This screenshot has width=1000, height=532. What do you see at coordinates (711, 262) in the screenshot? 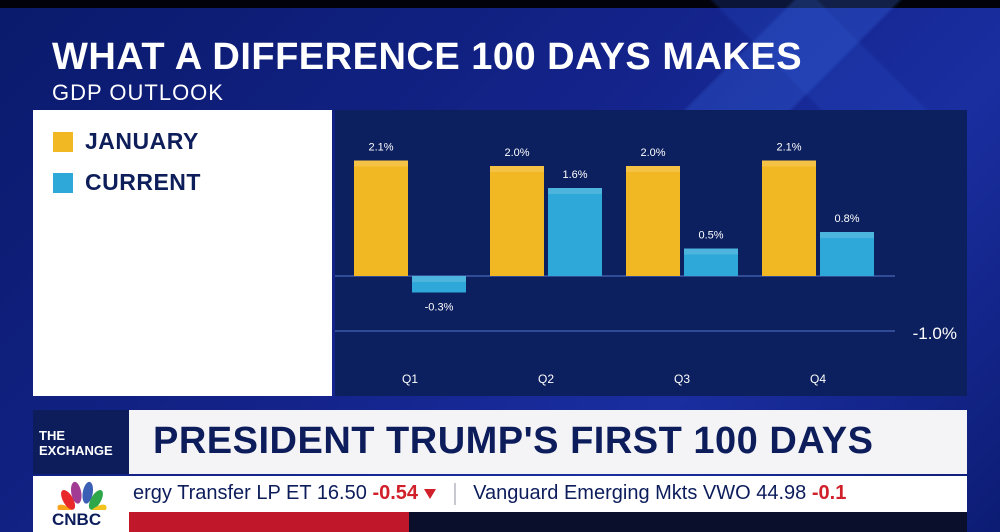
I see `bar-current-q3` at bounding box center [711, 262].